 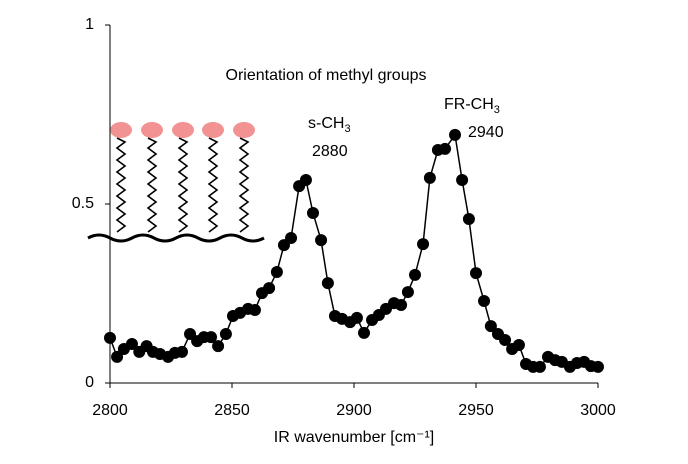 I want to click on y-tick-label: 0, so click(x=89, y=382).